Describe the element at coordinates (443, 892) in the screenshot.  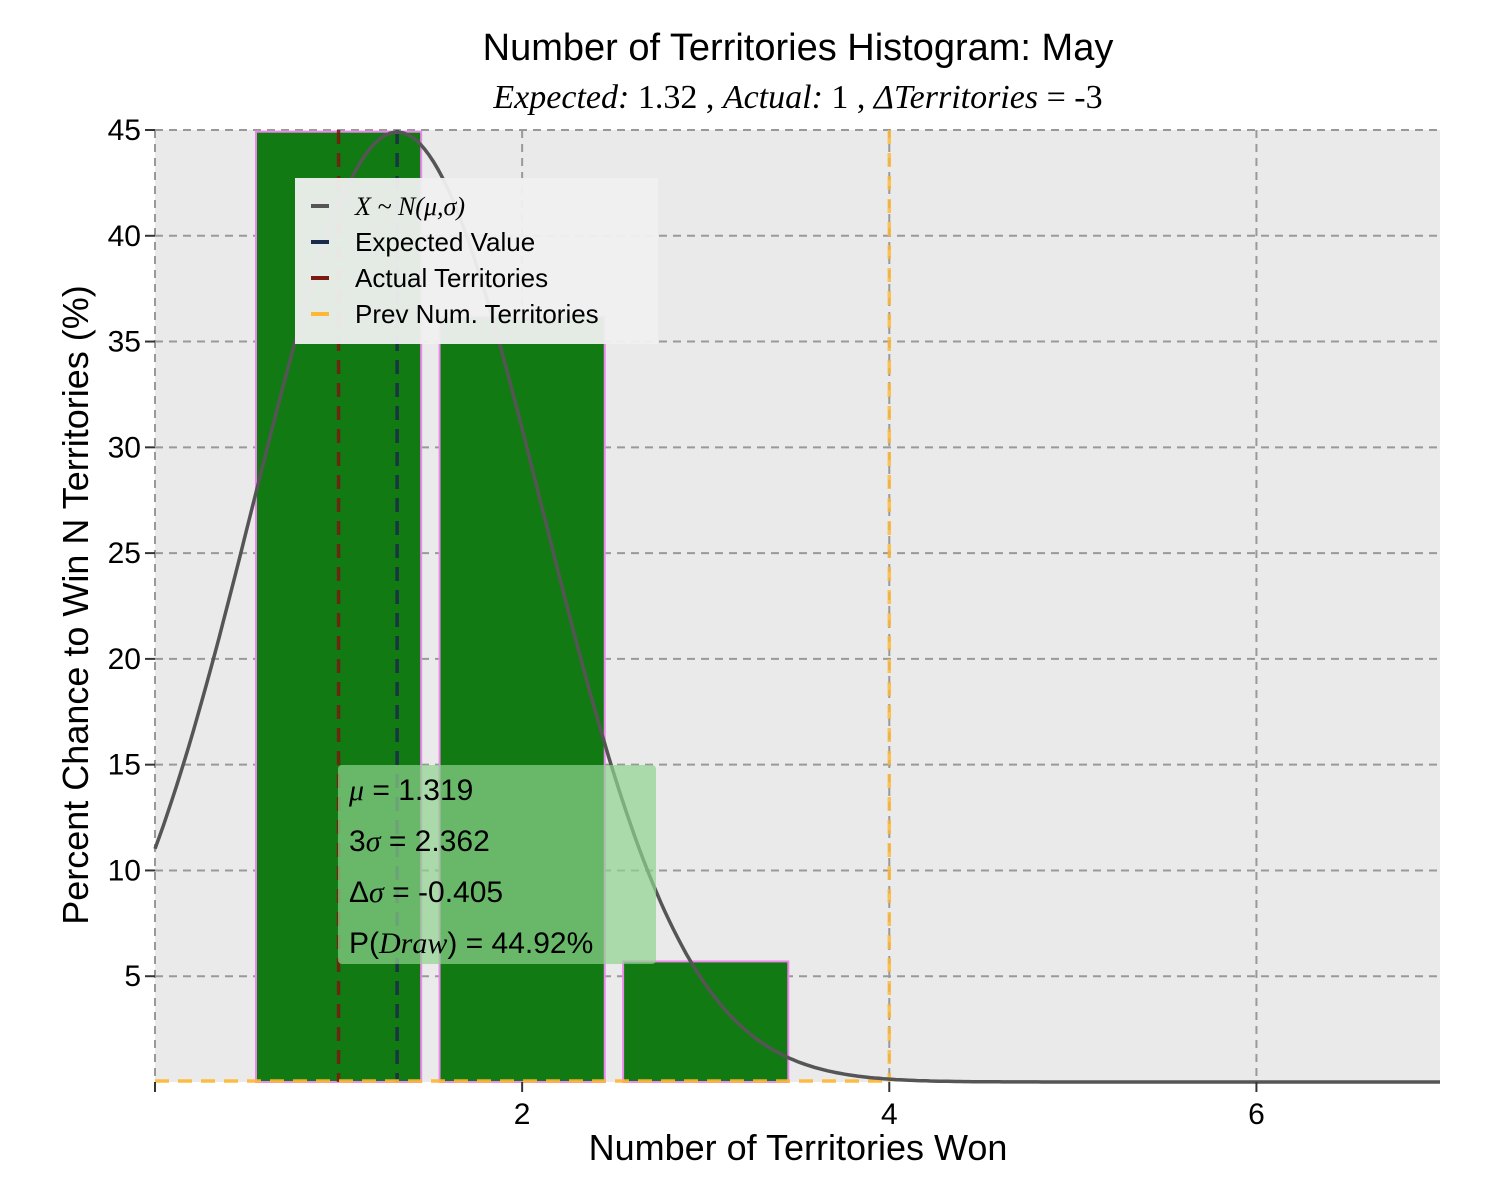
I see `stats-value: = -0.405` at that location.